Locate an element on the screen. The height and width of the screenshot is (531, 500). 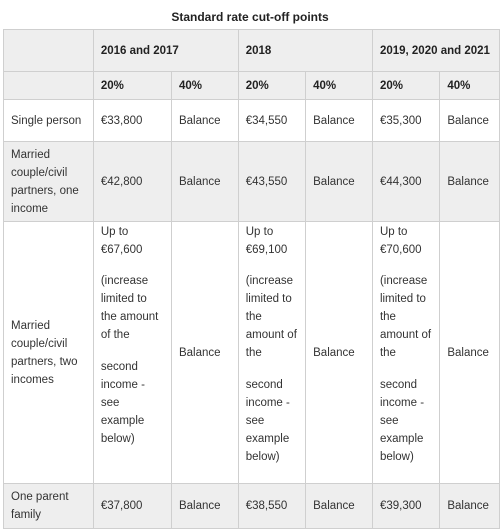
year-header-2018: 2018 is located at coordinates (305, 50).